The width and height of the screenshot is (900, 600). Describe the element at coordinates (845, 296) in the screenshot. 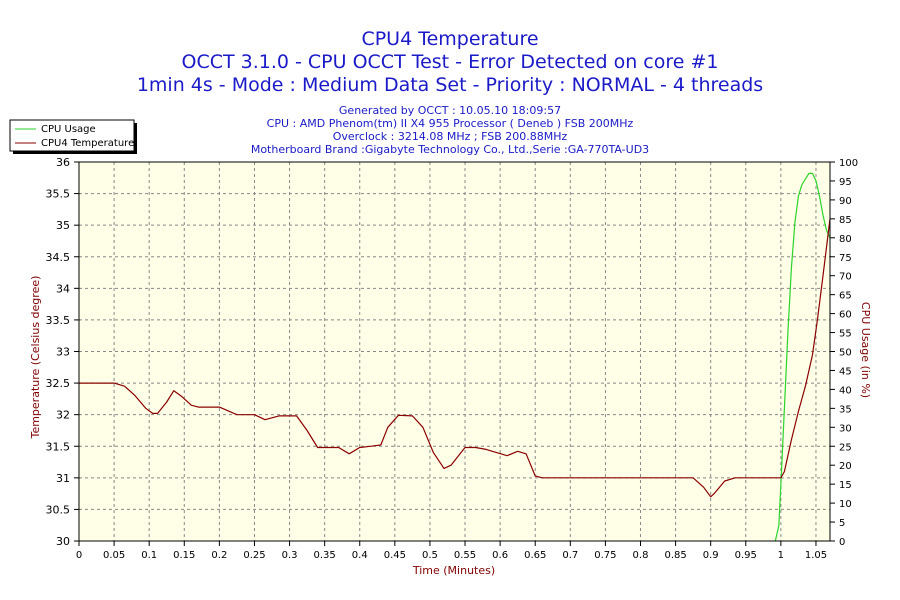

I see `right-tick-label: 65` at that location.